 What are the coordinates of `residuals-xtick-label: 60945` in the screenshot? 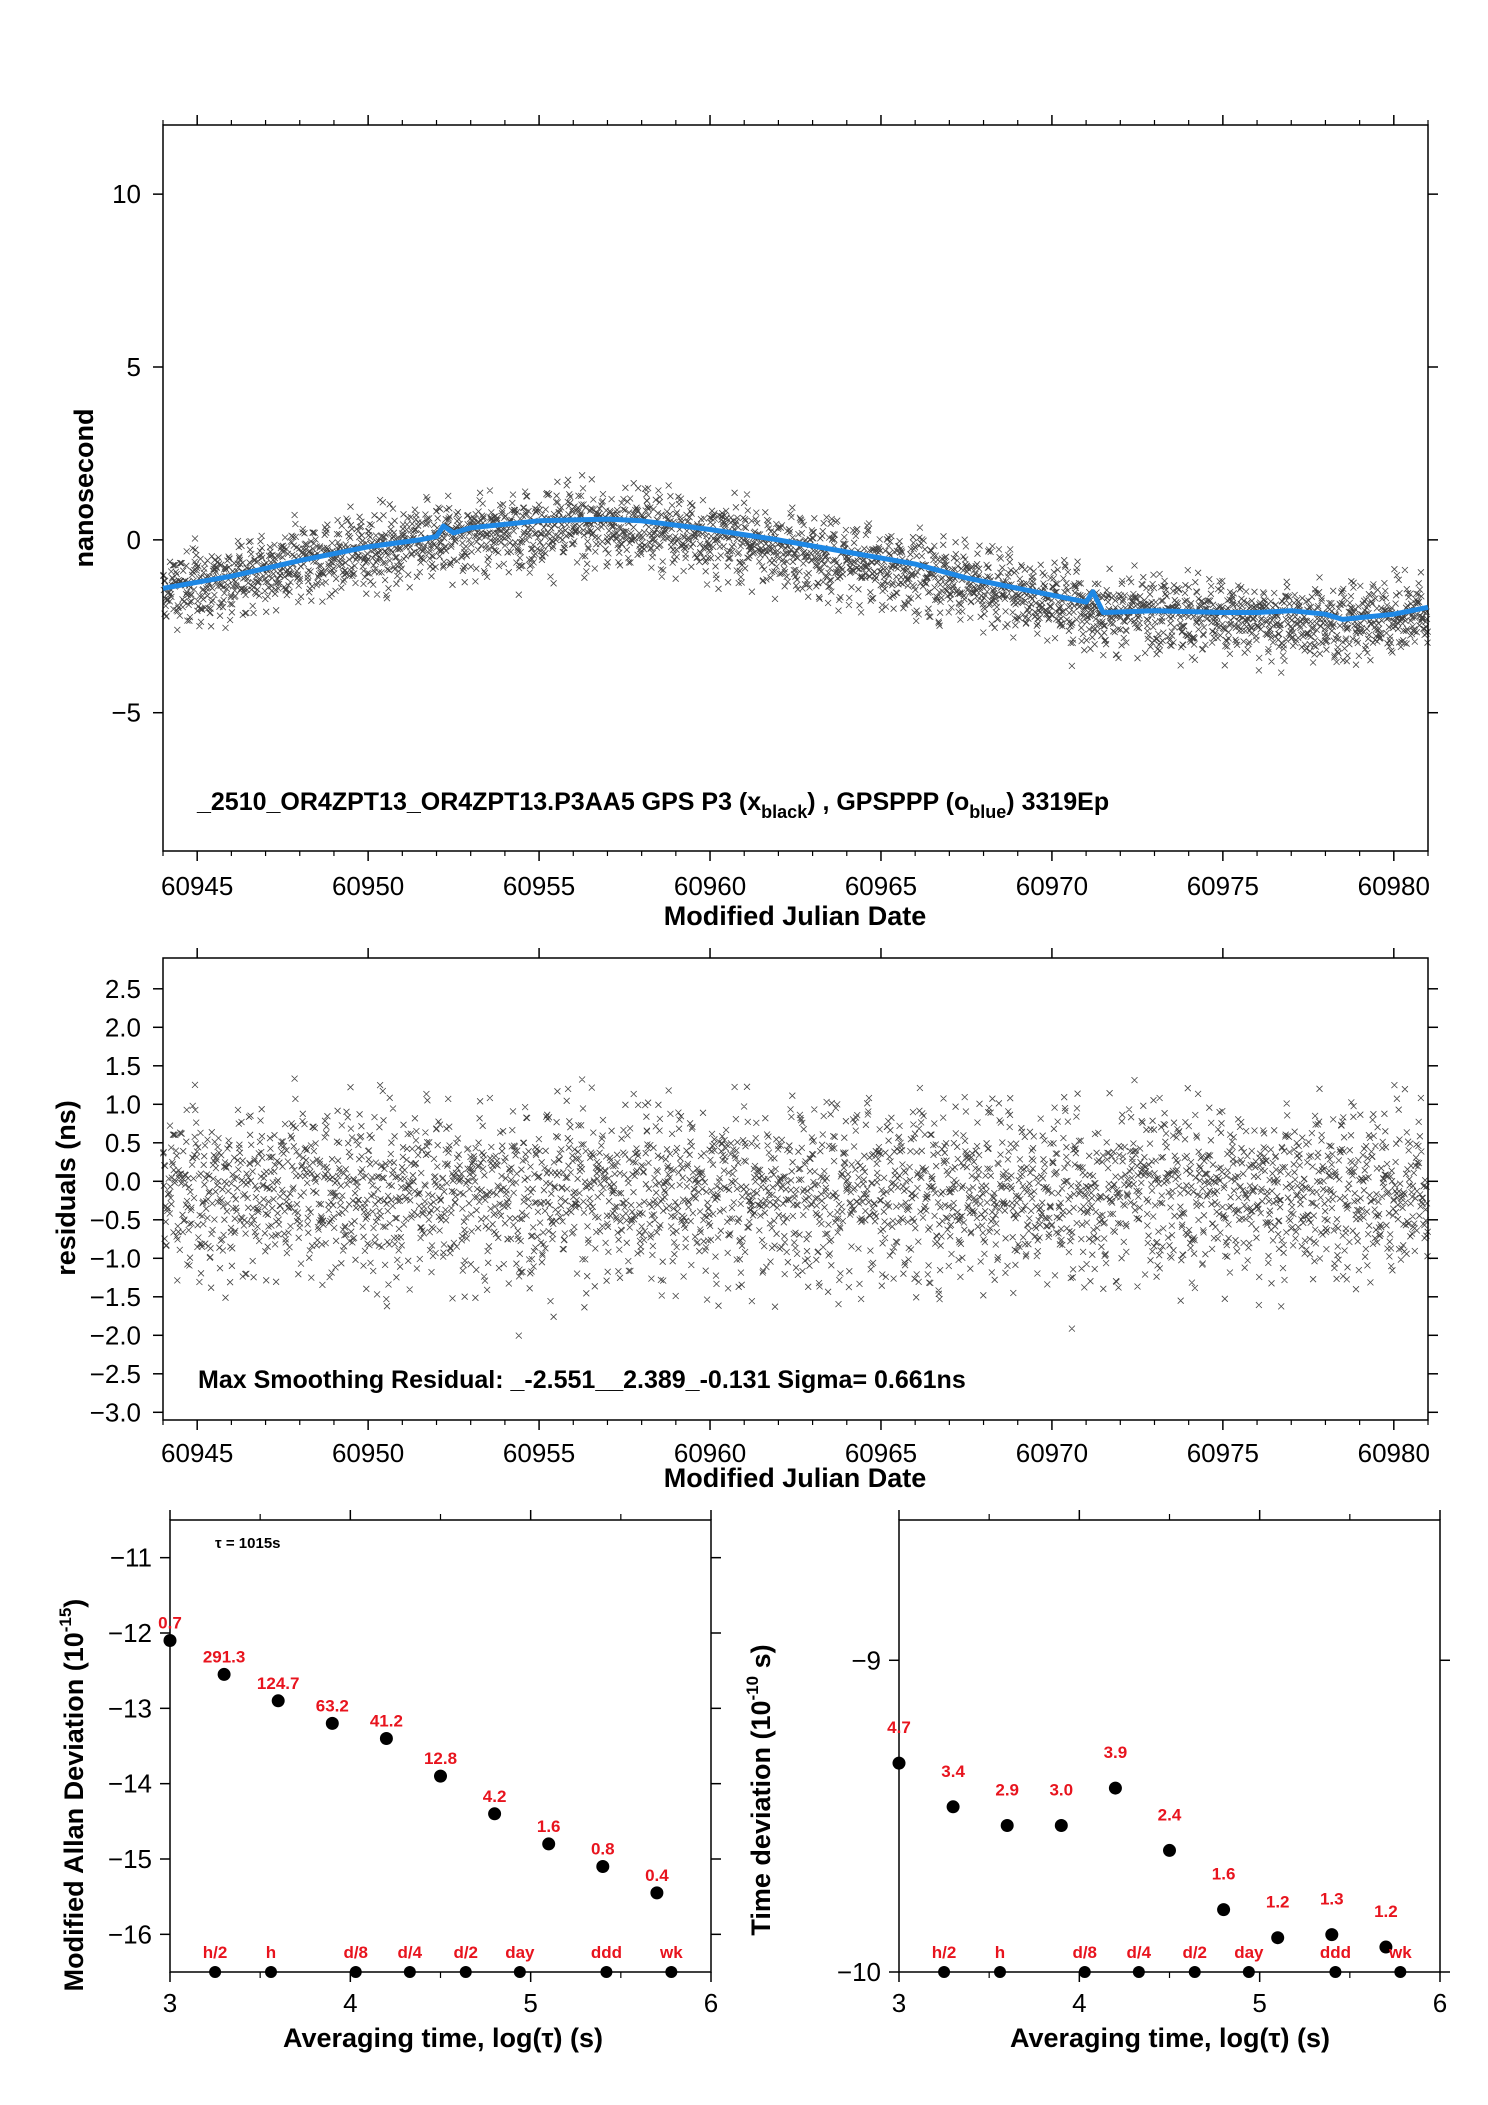 It's located at (197, 1453).